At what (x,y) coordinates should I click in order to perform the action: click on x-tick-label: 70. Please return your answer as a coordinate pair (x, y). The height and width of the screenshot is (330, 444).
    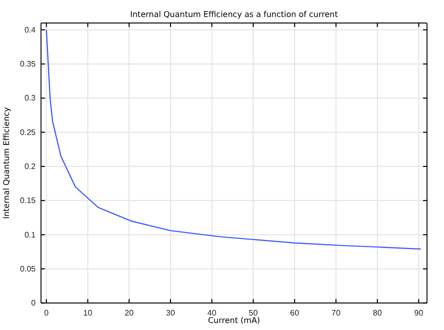
    Looking at the image, I should click on (336, 313).